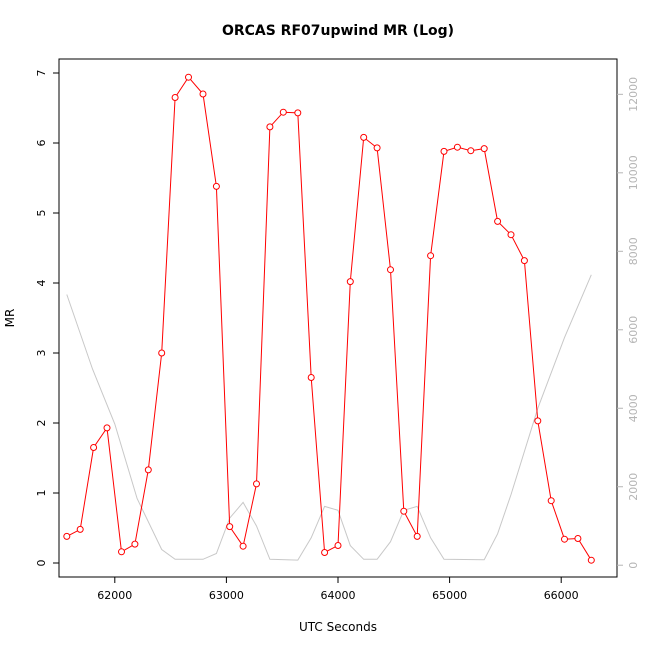  What do you see at coordinates (338, 627) in the screenshot?
I see `x-axis-label: UTC Seconds` at bounding box center [338, 627].